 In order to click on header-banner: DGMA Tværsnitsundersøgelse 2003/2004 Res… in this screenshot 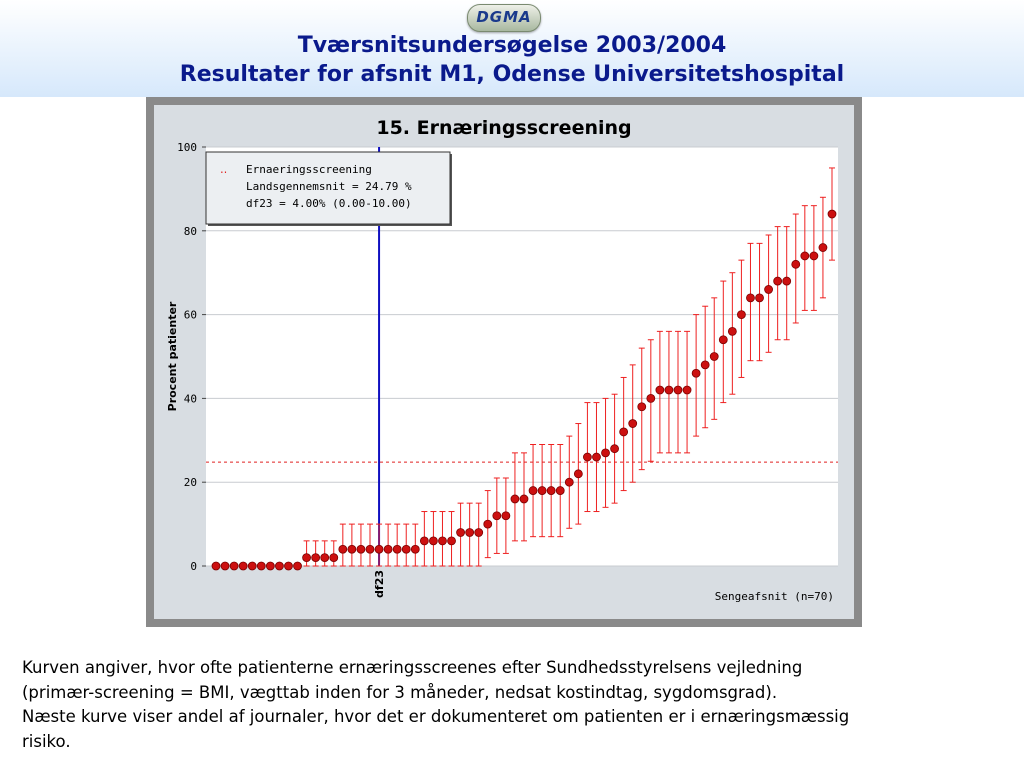, I will do `click(512, 48)`.